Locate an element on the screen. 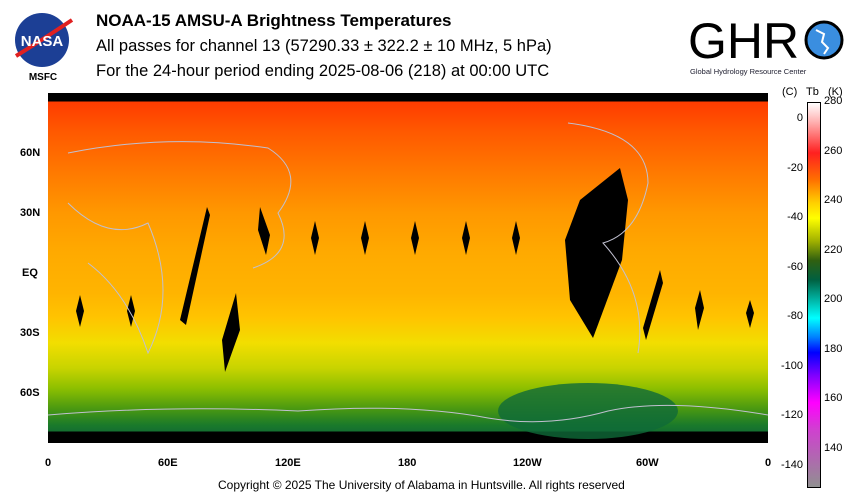 This screenshot has width=854, height=502. colorbar-celsius-tick: -80 is located at coordinates (795, 316).